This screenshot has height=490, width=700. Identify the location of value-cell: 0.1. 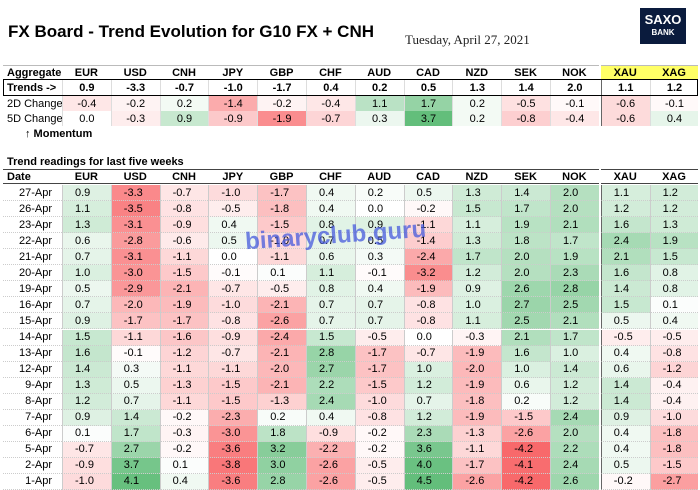
(86, 433).